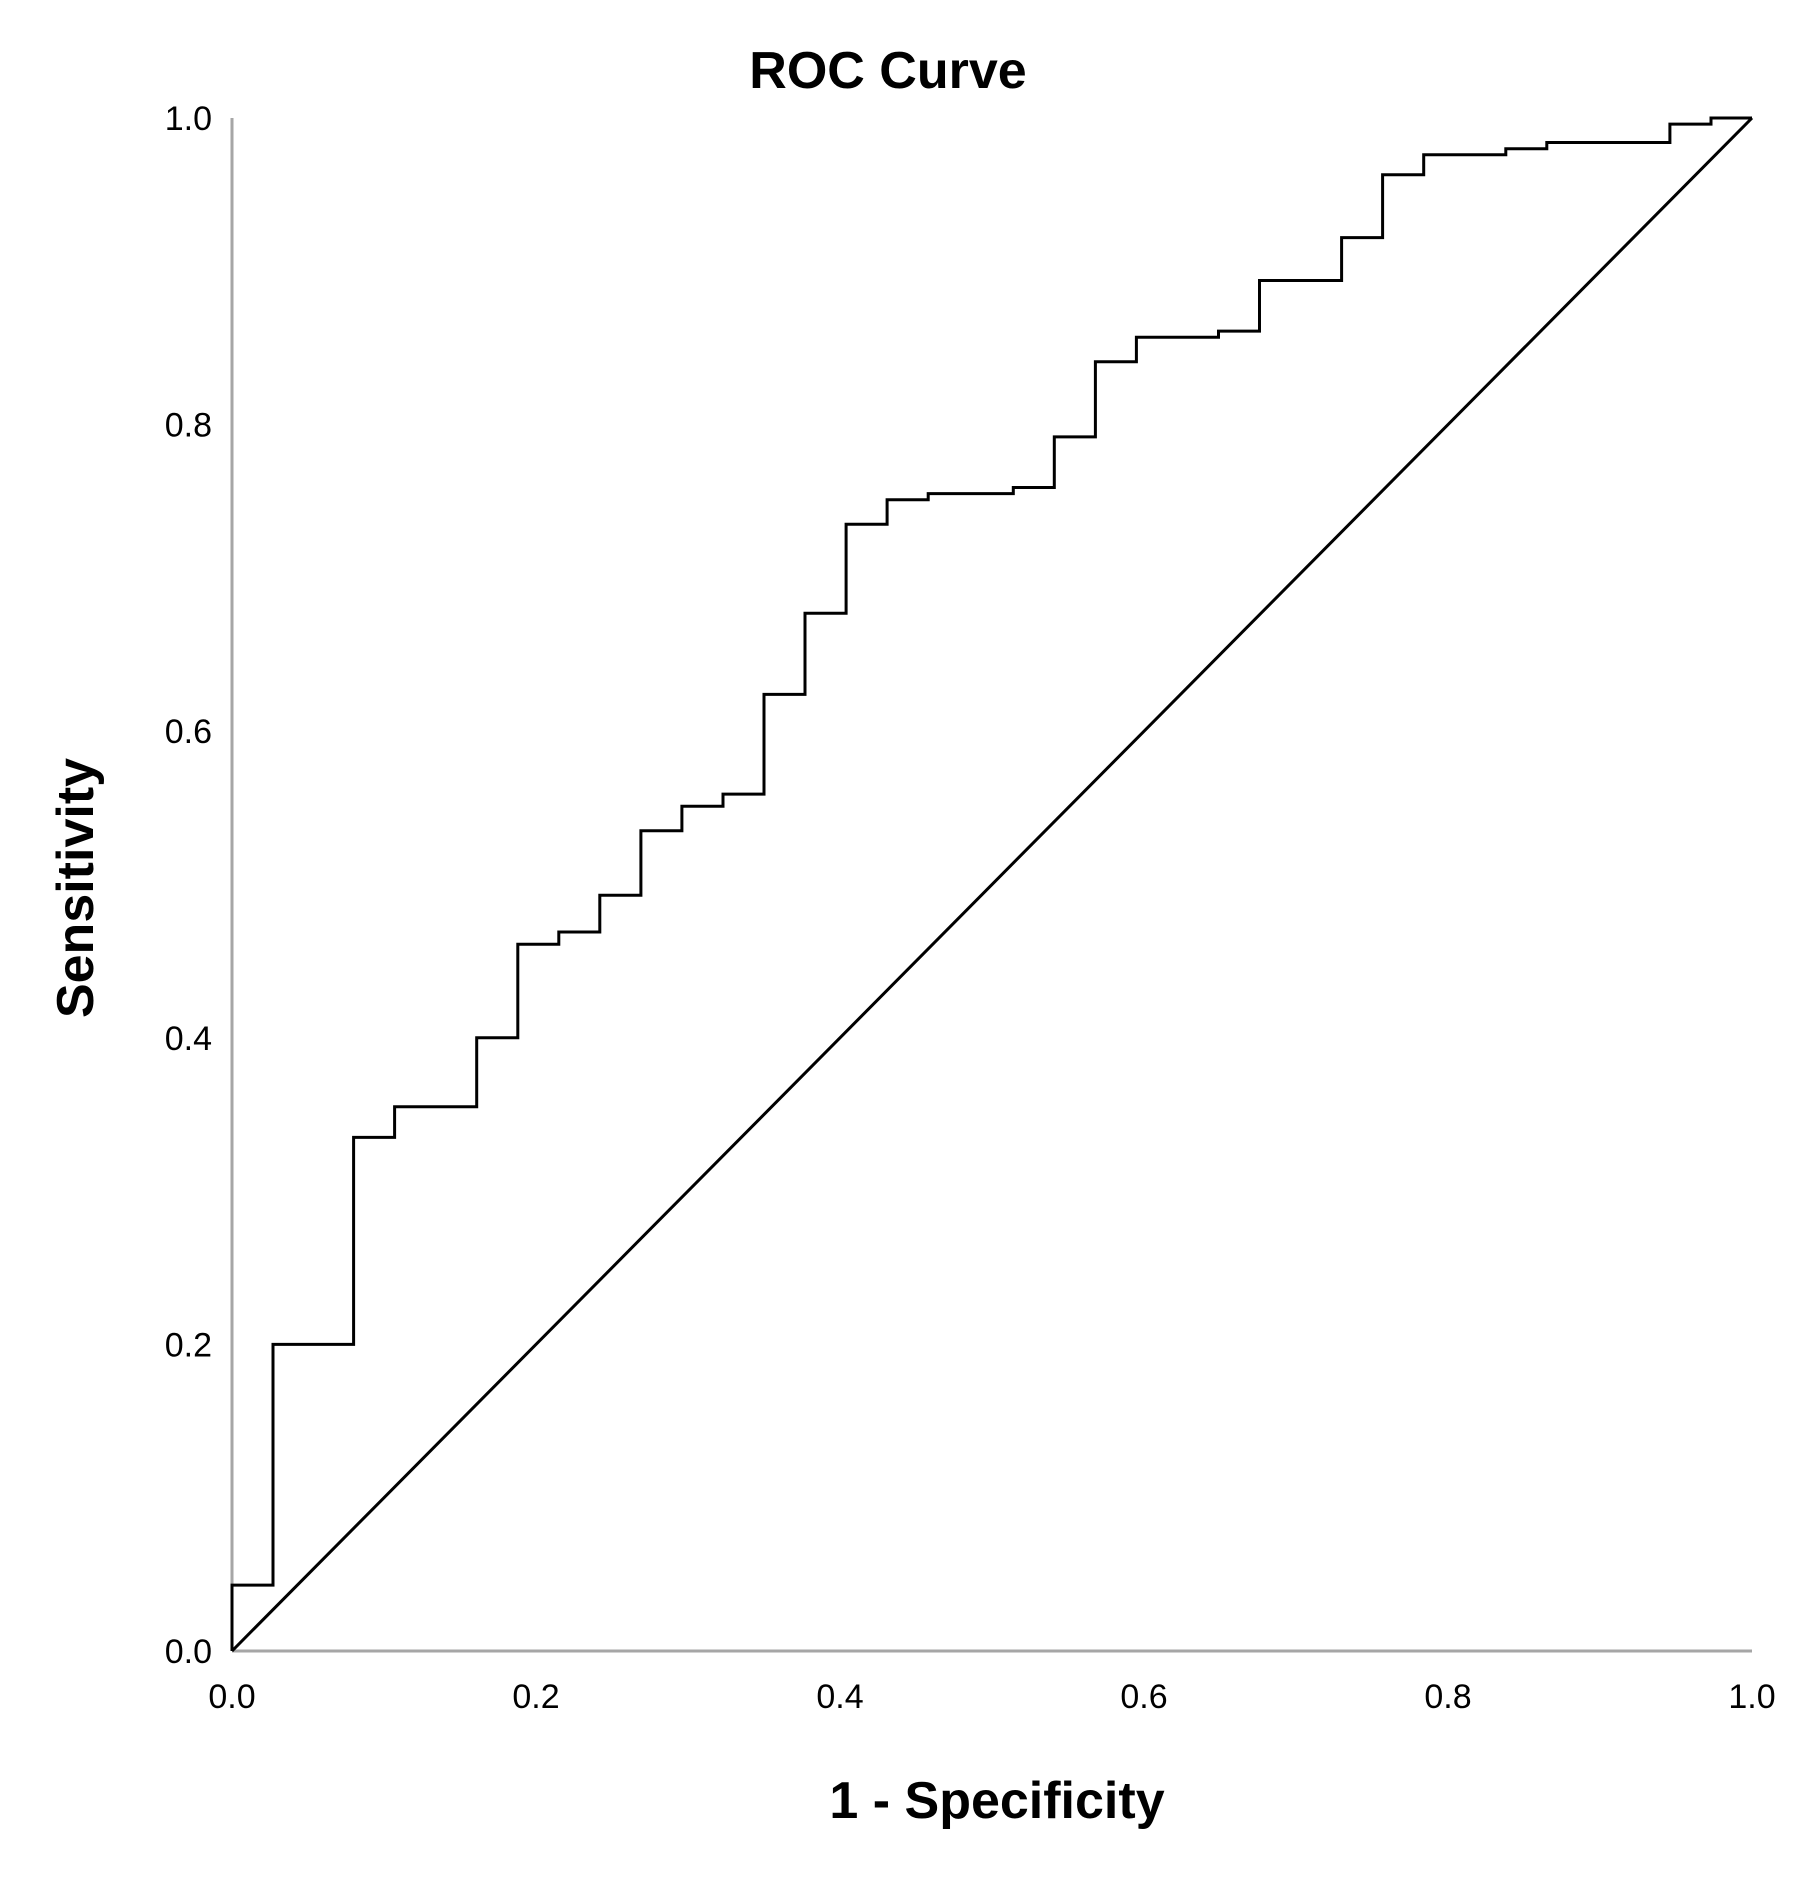 Image resolution: width=1820 pixels, height=1884 pixels. What do you see at coordinates (996, 1801) in the screenshot?
I see `x-axis-label: 1 - Specificity` at bounding box center [996, 1801].